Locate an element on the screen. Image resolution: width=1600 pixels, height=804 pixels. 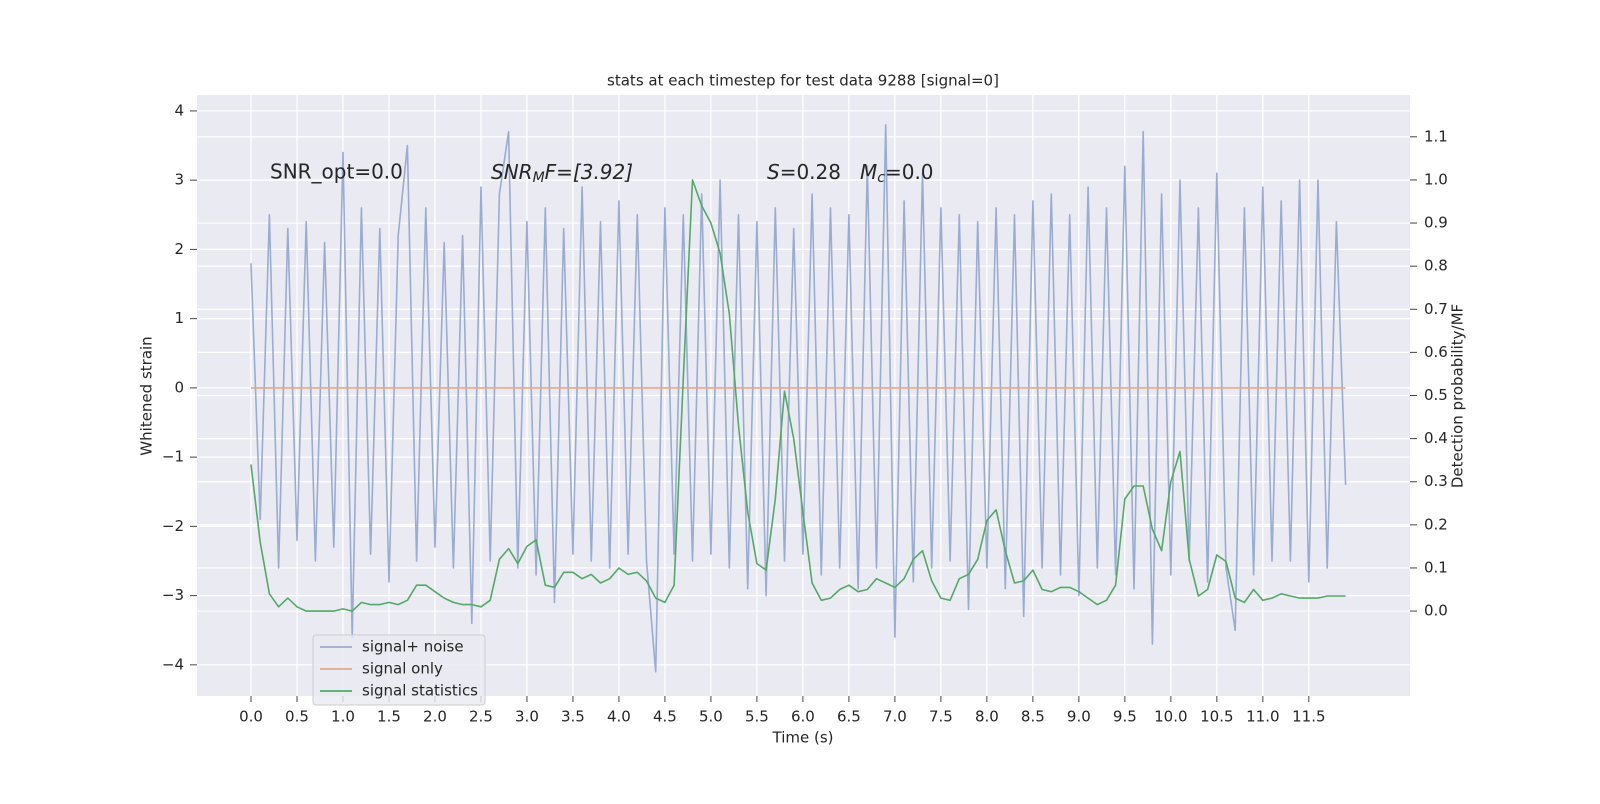
annotation-part: S is located at coordinates (773, 172).